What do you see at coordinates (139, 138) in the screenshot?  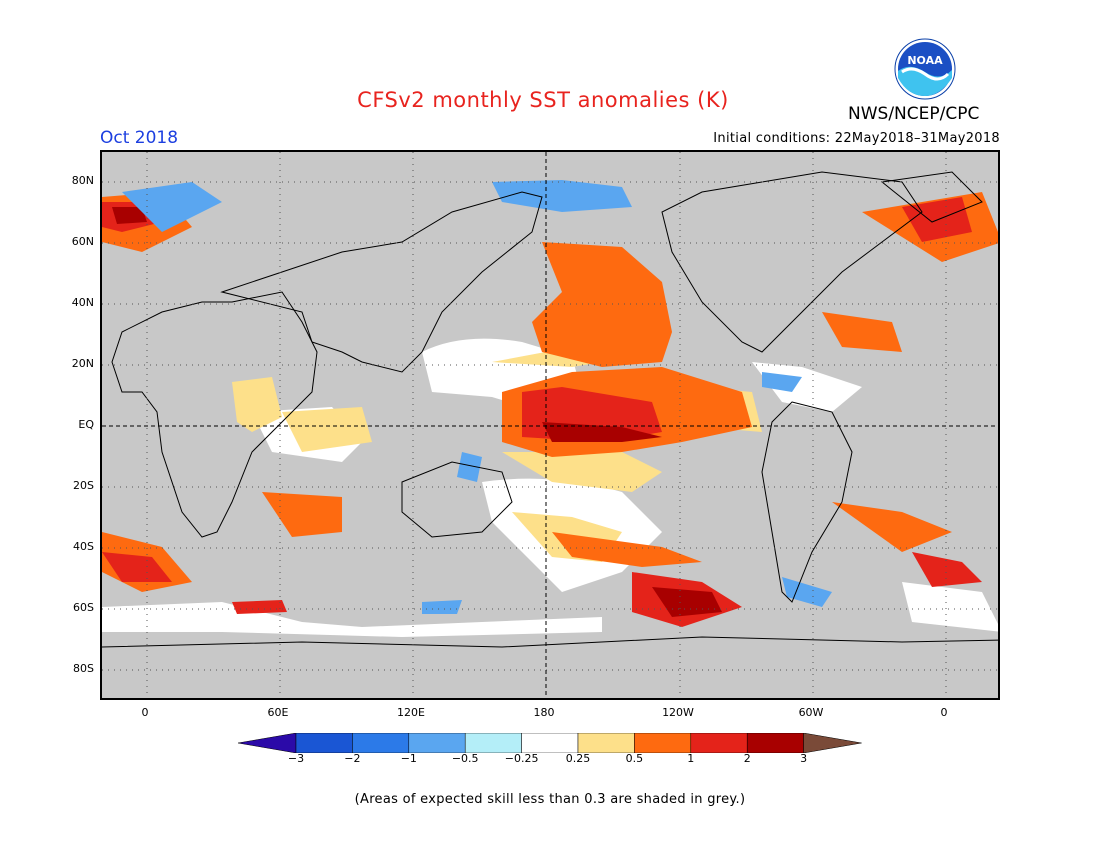 I see `forecast-month: Oct 2018` at bounding box center [139, 138].